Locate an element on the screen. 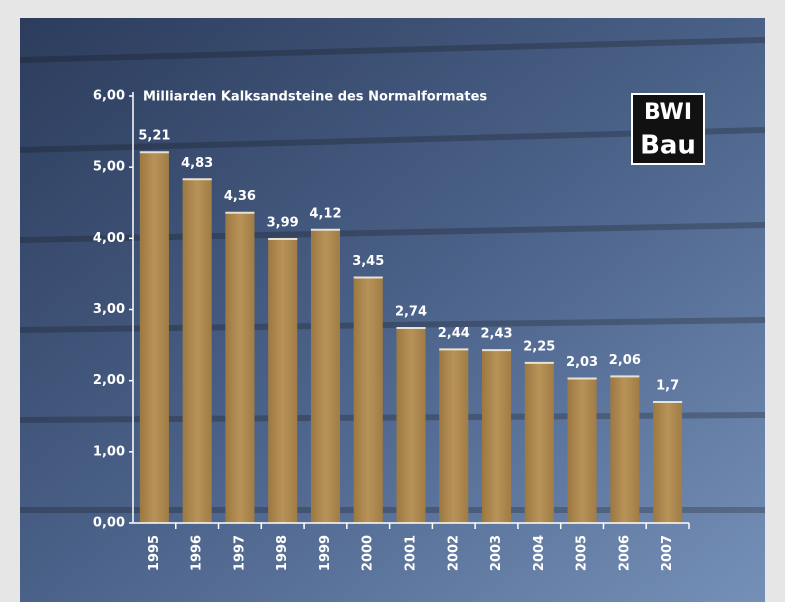 This screenshot has width=785, height=602. x-tick-label: 1996 is located at coordinates (197, 553).